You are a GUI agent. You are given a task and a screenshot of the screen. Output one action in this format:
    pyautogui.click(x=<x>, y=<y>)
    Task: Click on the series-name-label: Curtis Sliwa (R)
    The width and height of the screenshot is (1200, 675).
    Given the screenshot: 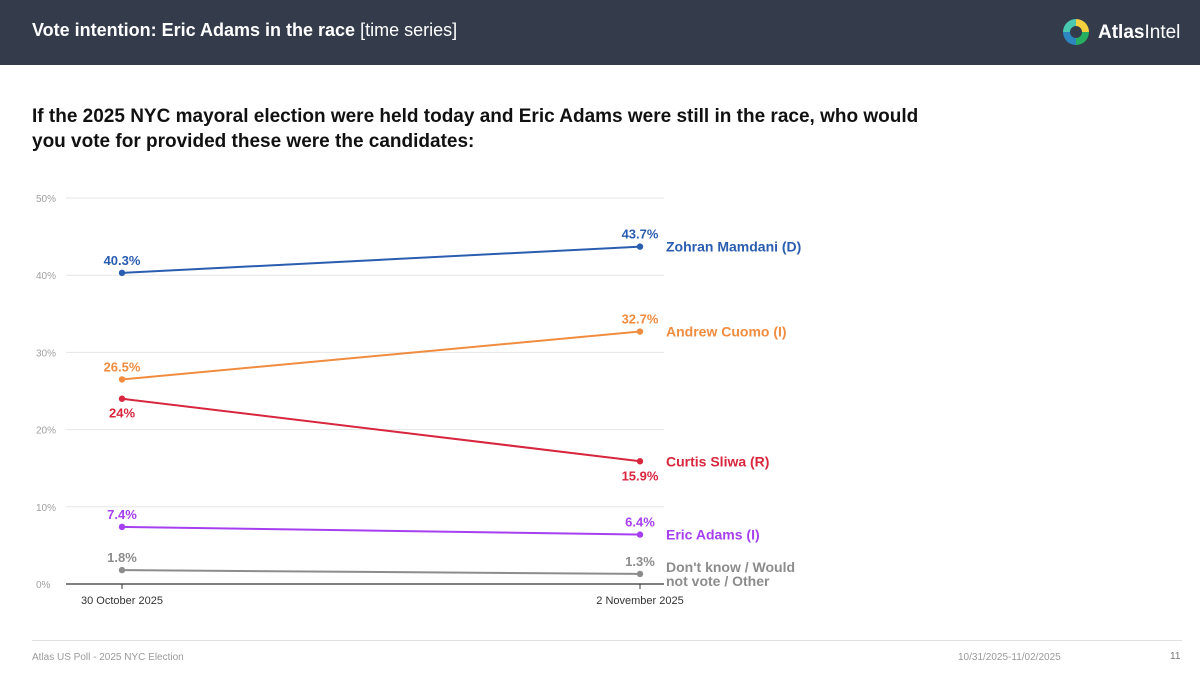 What is the action you would take?
    pyautogui.click(x=717, y=461)
    